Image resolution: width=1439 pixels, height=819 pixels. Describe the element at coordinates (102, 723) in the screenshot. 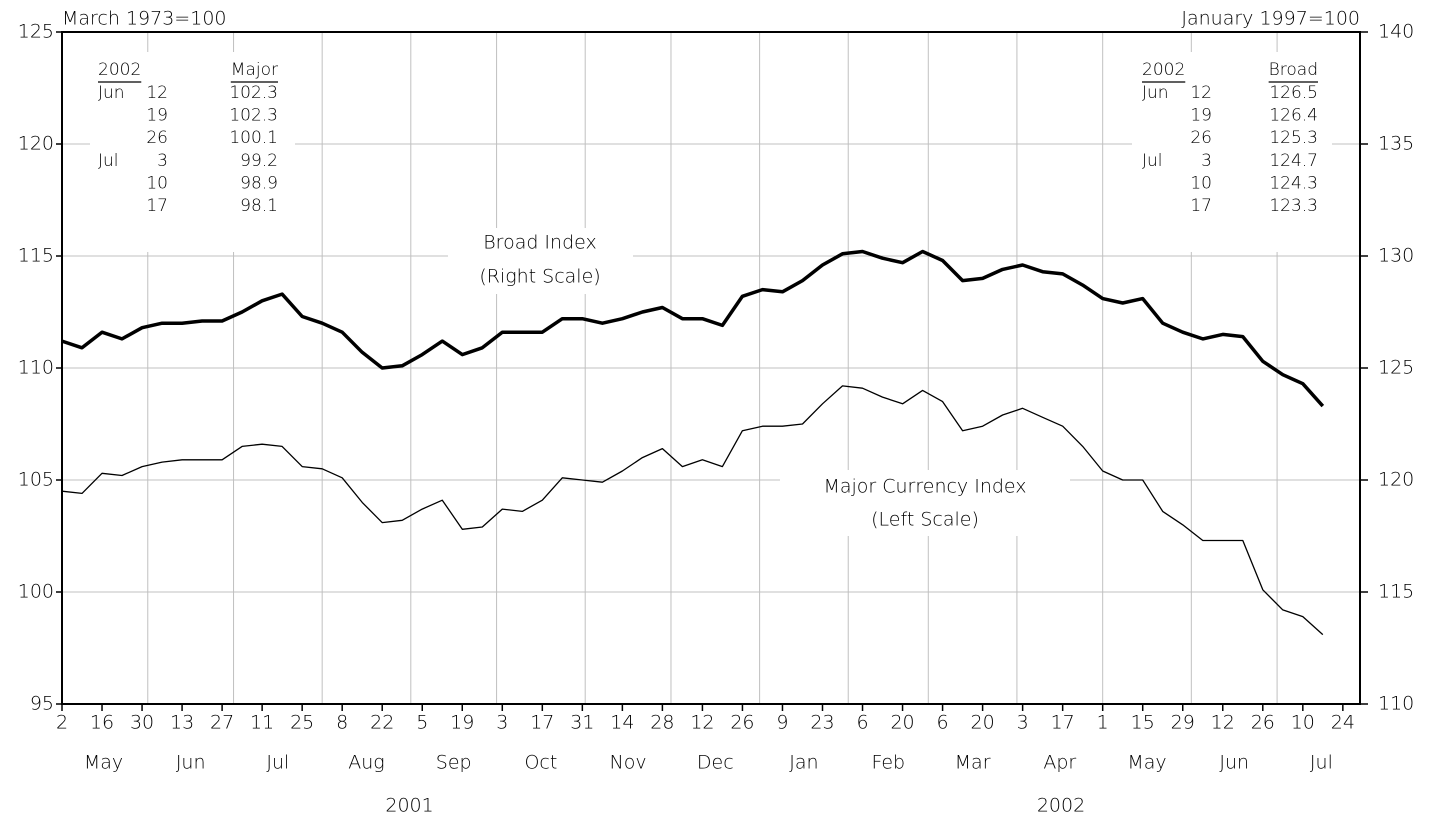

I see `x-tick-label: 16` at that location.